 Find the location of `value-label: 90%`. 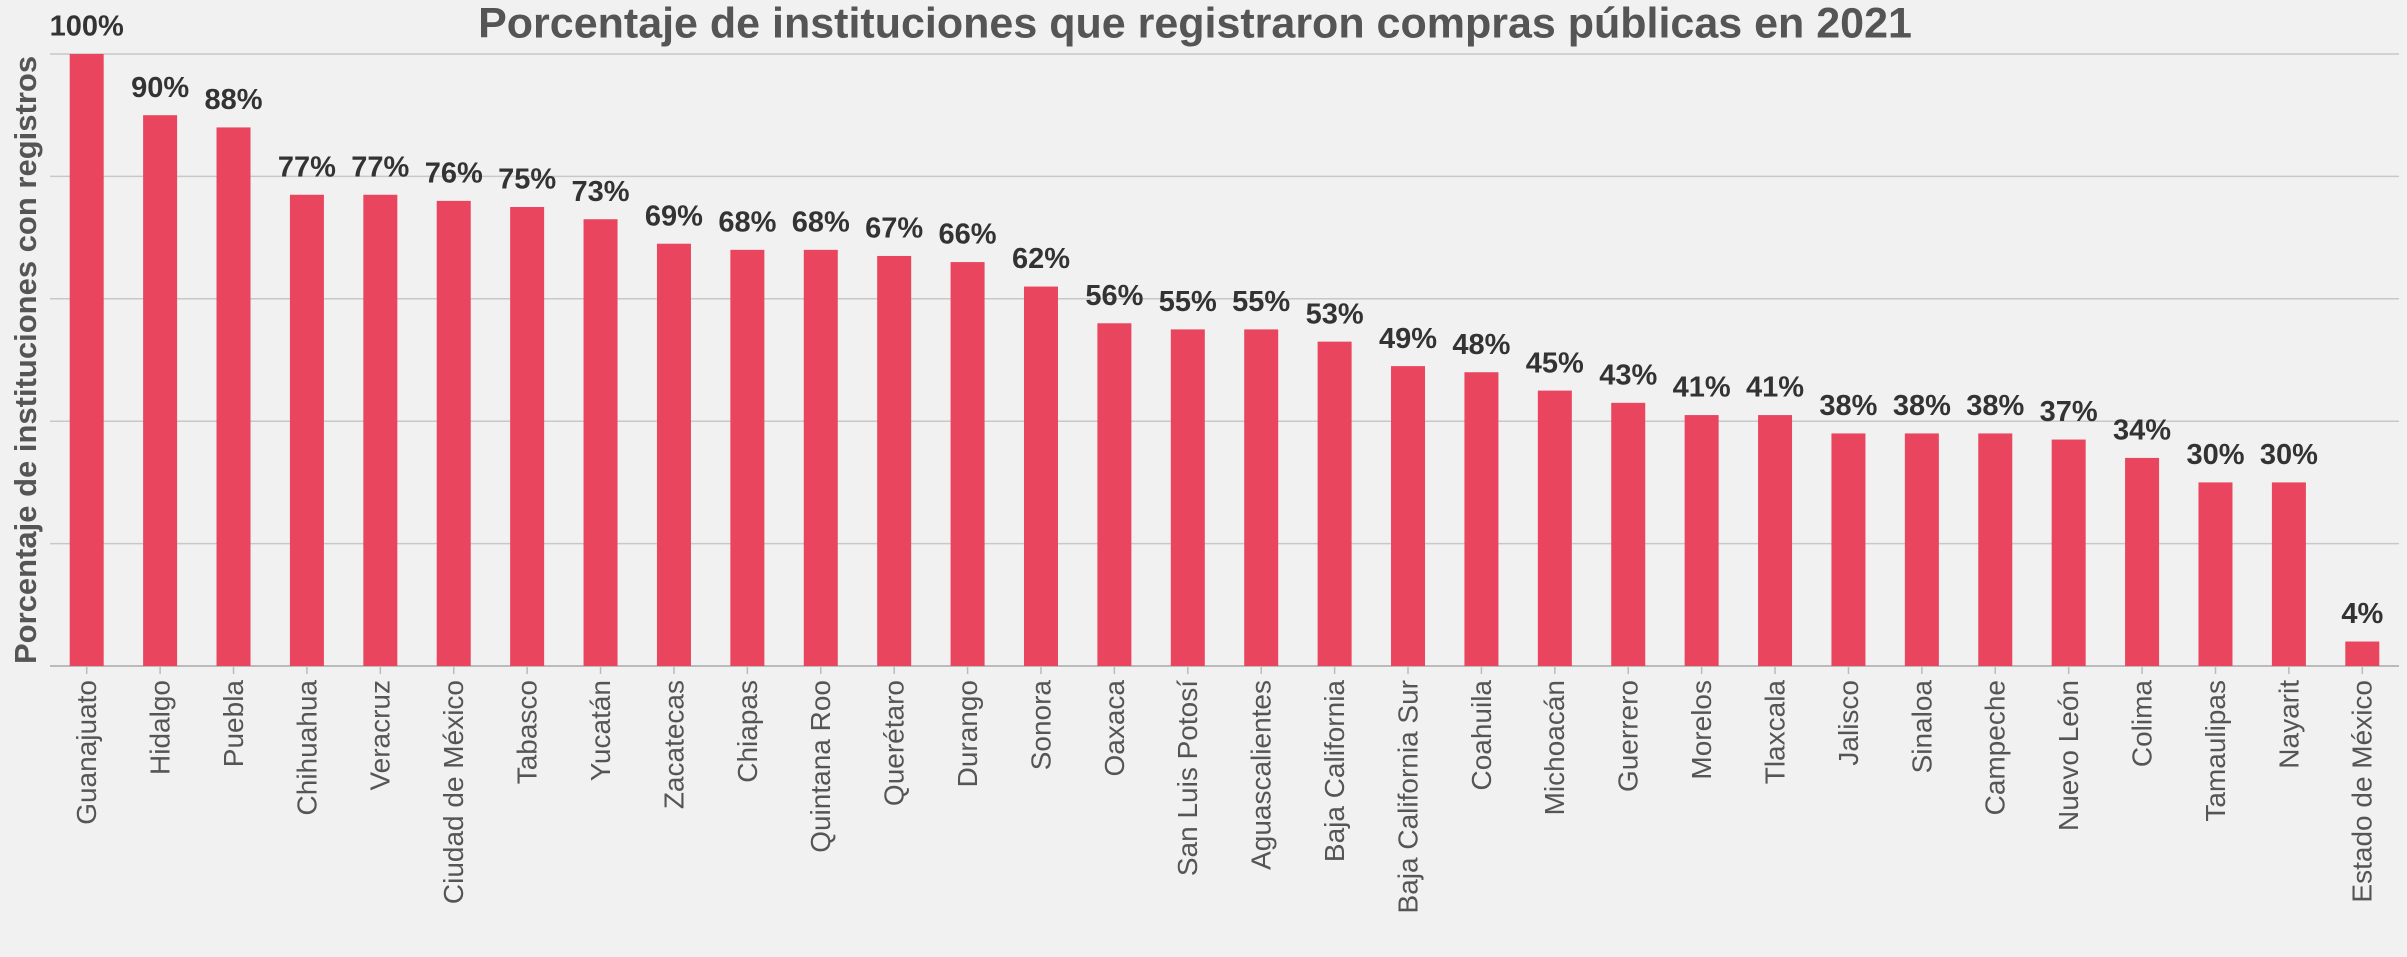

value-label: 90% is located at coordinates (160, 88).